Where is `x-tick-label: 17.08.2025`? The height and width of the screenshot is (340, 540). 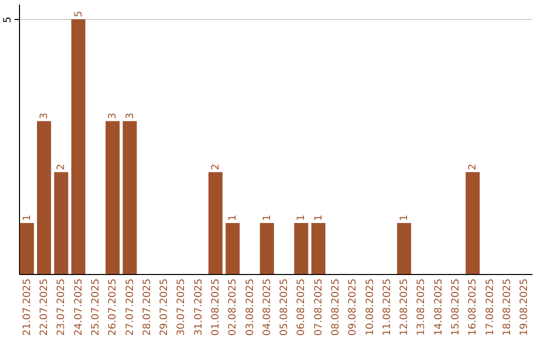 x-tick-label: 17.08.2025 is located at coordinates (490, 307).